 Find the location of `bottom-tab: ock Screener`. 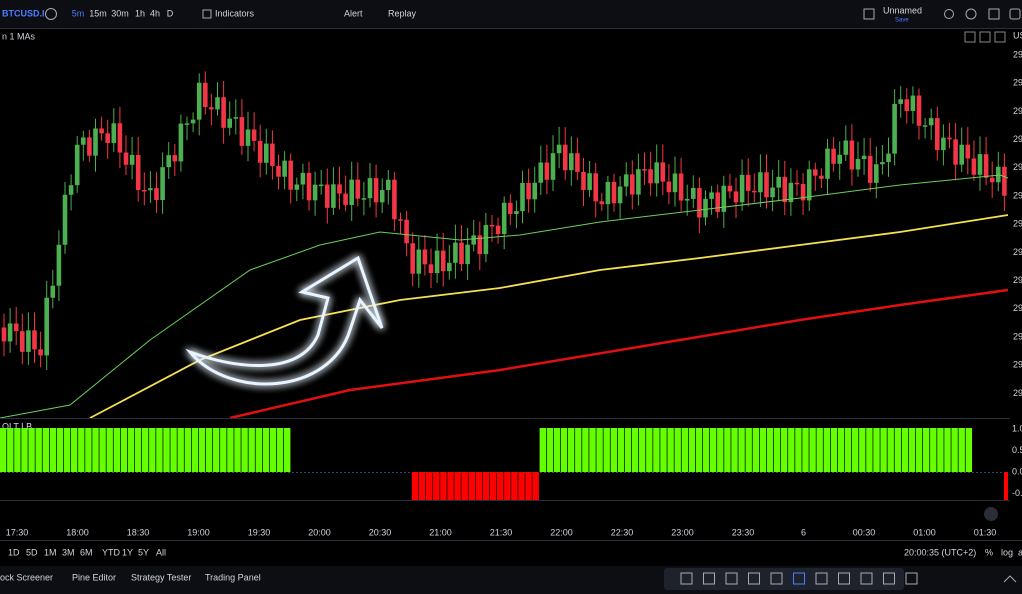

bottom-tab: ock Screener is located at coordinates (26, 577).